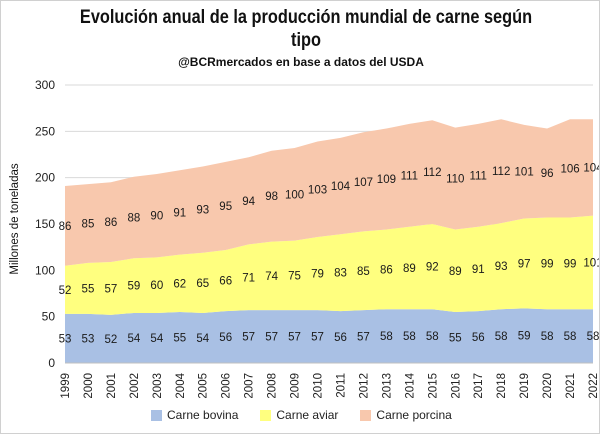 This screenshot has width=600, height=434. What do you see at coordinates (51, 363) in the screenshot?
I see `y-tick-label: 0` at bounding box center [51, 363].